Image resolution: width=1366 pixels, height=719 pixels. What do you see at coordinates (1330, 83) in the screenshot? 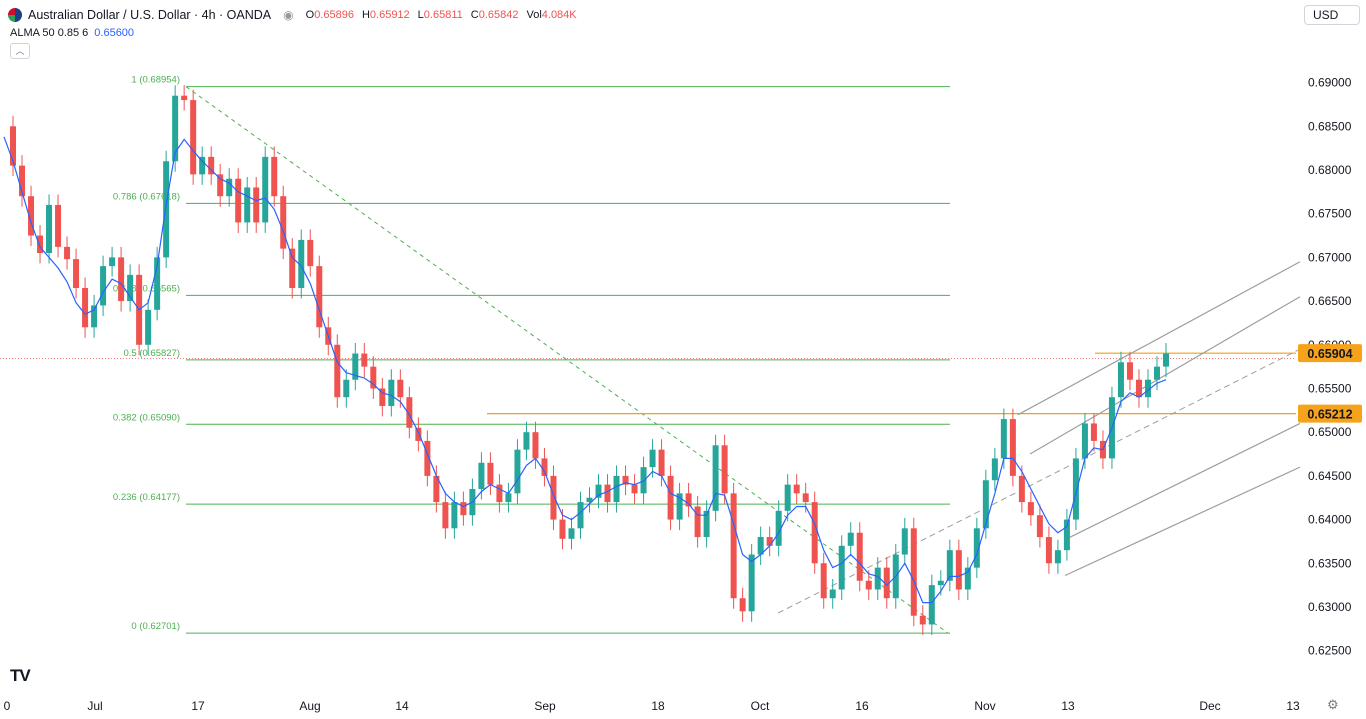
I see `y-tick-label: 0.69000` at bounding box center [1330, 83].